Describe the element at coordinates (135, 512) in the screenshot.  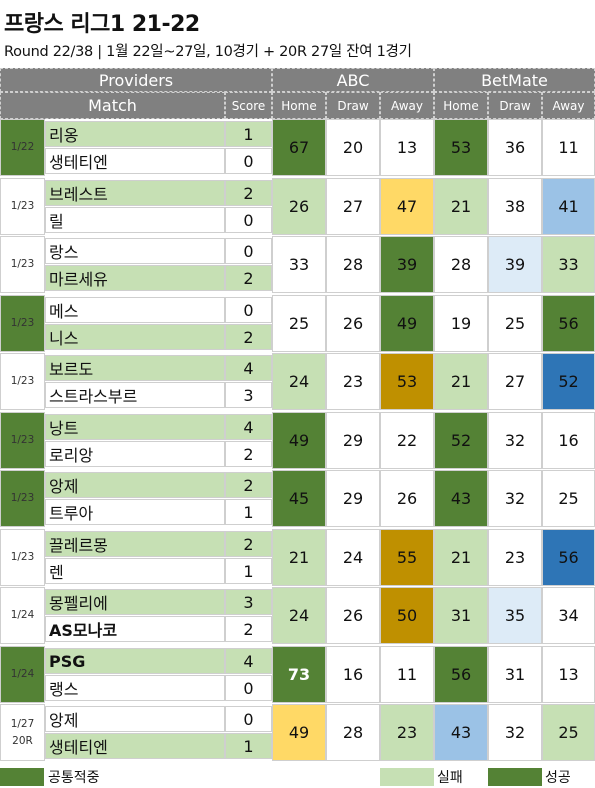
I see `team-name-away: 트루아` at that location.